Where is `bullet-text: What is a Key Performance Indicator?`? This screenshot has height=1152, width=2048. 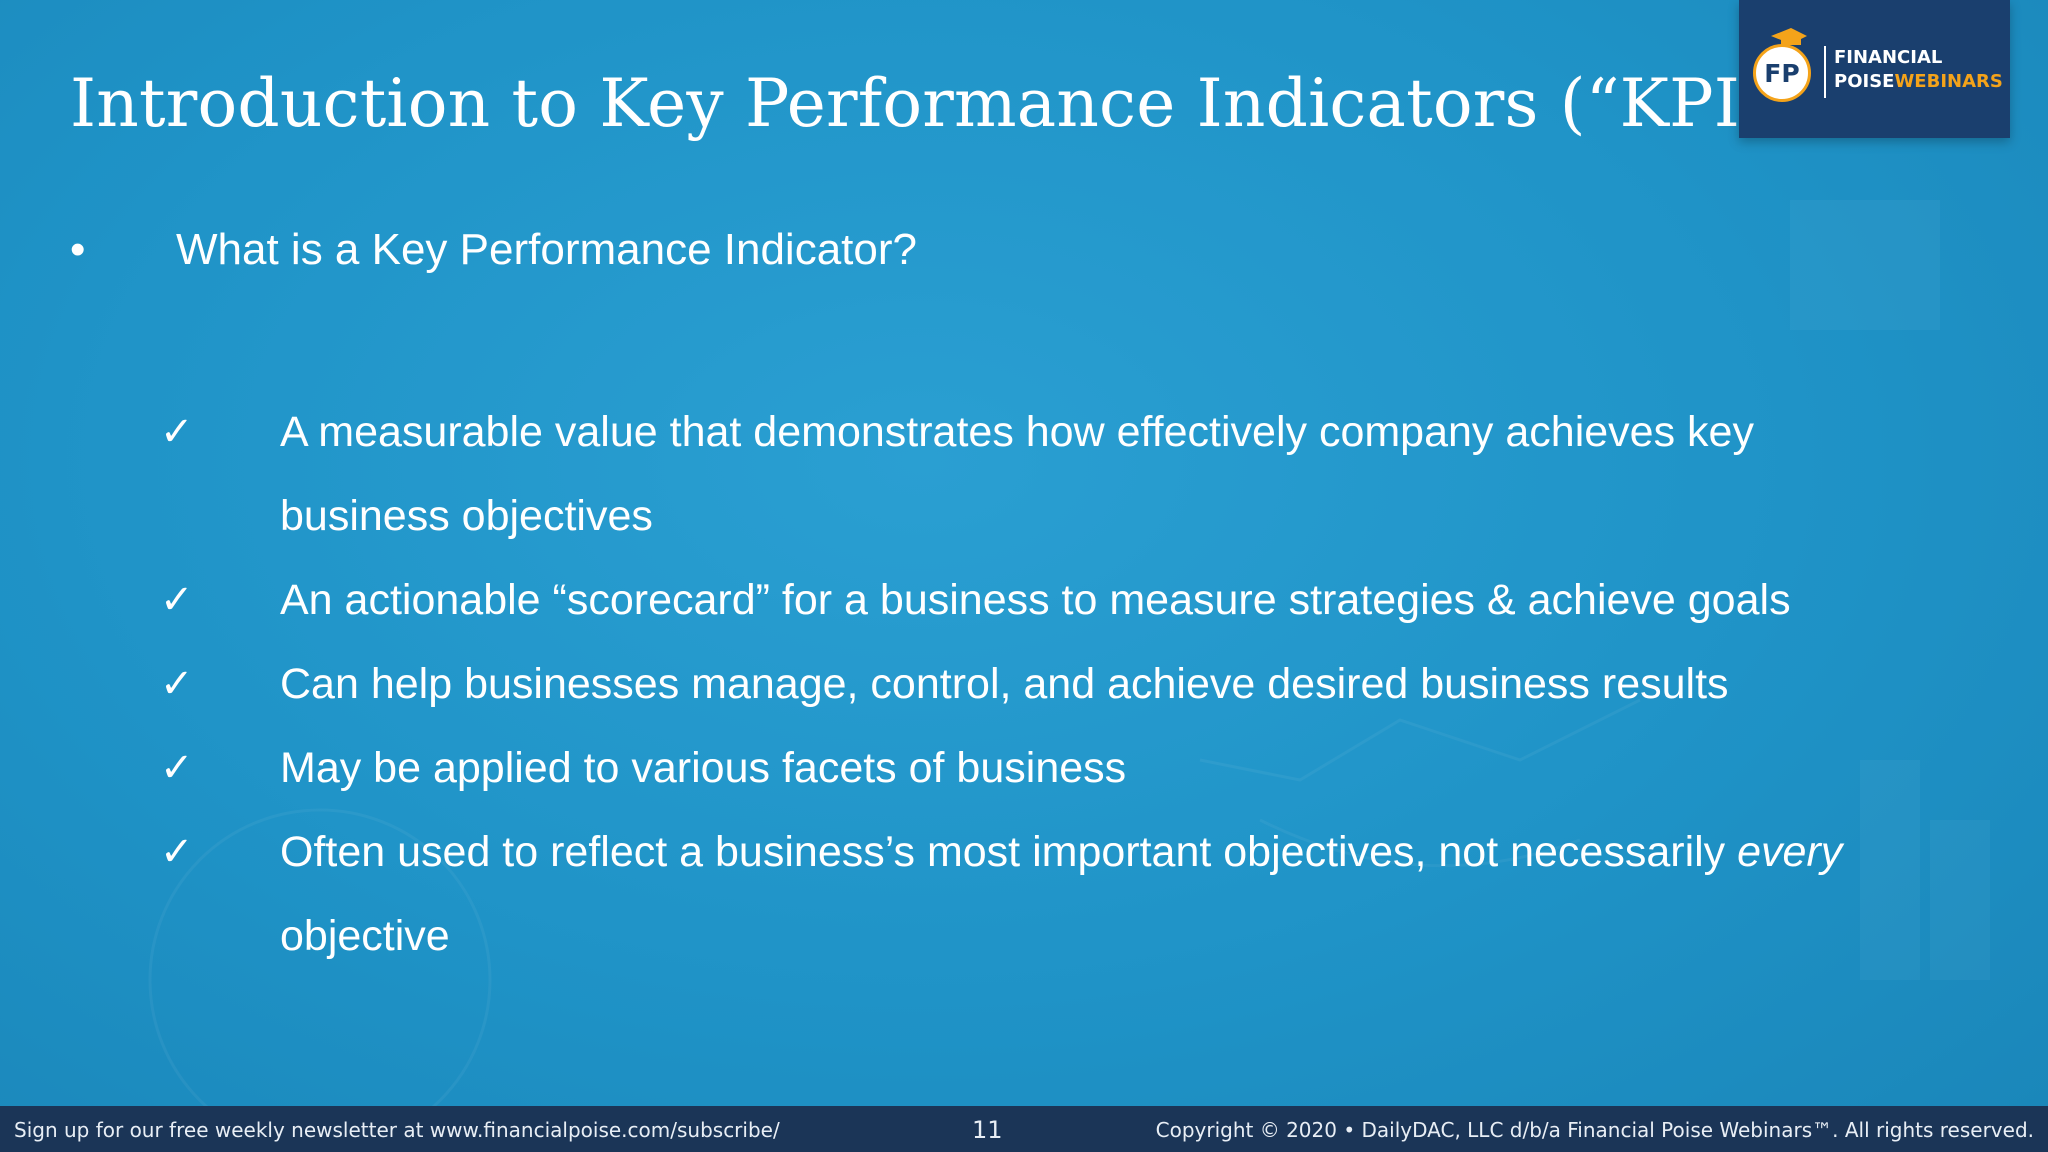 bullet-text: What is a Key Performance Indicator? is located at coordinates (546, 249).